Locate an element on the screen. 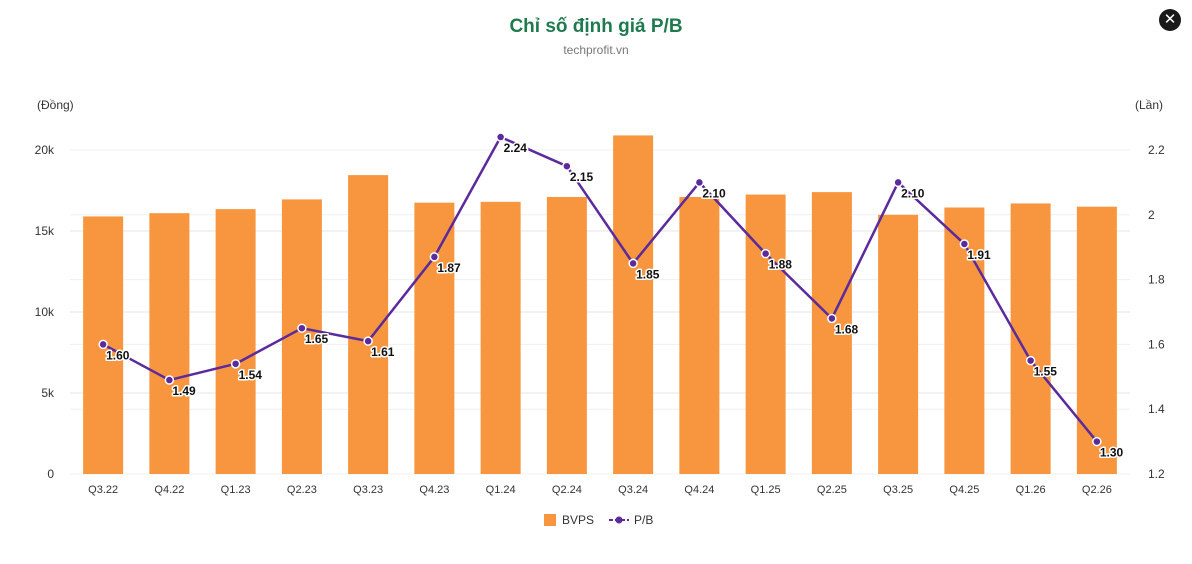  x-tick-label: Q3.22 is located at coordinates (103, 490).